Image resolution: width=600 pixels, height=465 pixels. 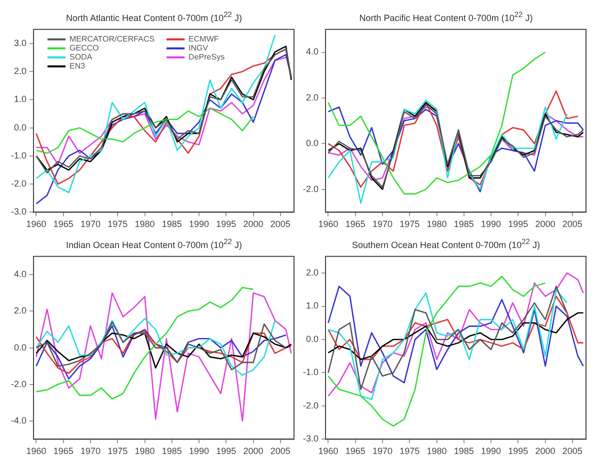 What do you see at coordinates (446, 16) in the screenshot?
I see `chart-title: North Pacific Heat Content 0-700m (10$^{22}$ J)` at bounding box center [446, 16].